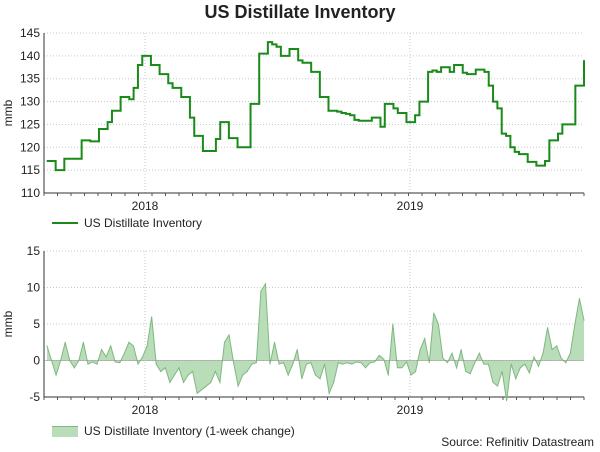 The width and height of the screenshot is (600, 452). What do you see at coordinates (145, 410) in the screenshot?
I see `x-tick-label: 2018` at bounding box center [145, 410].